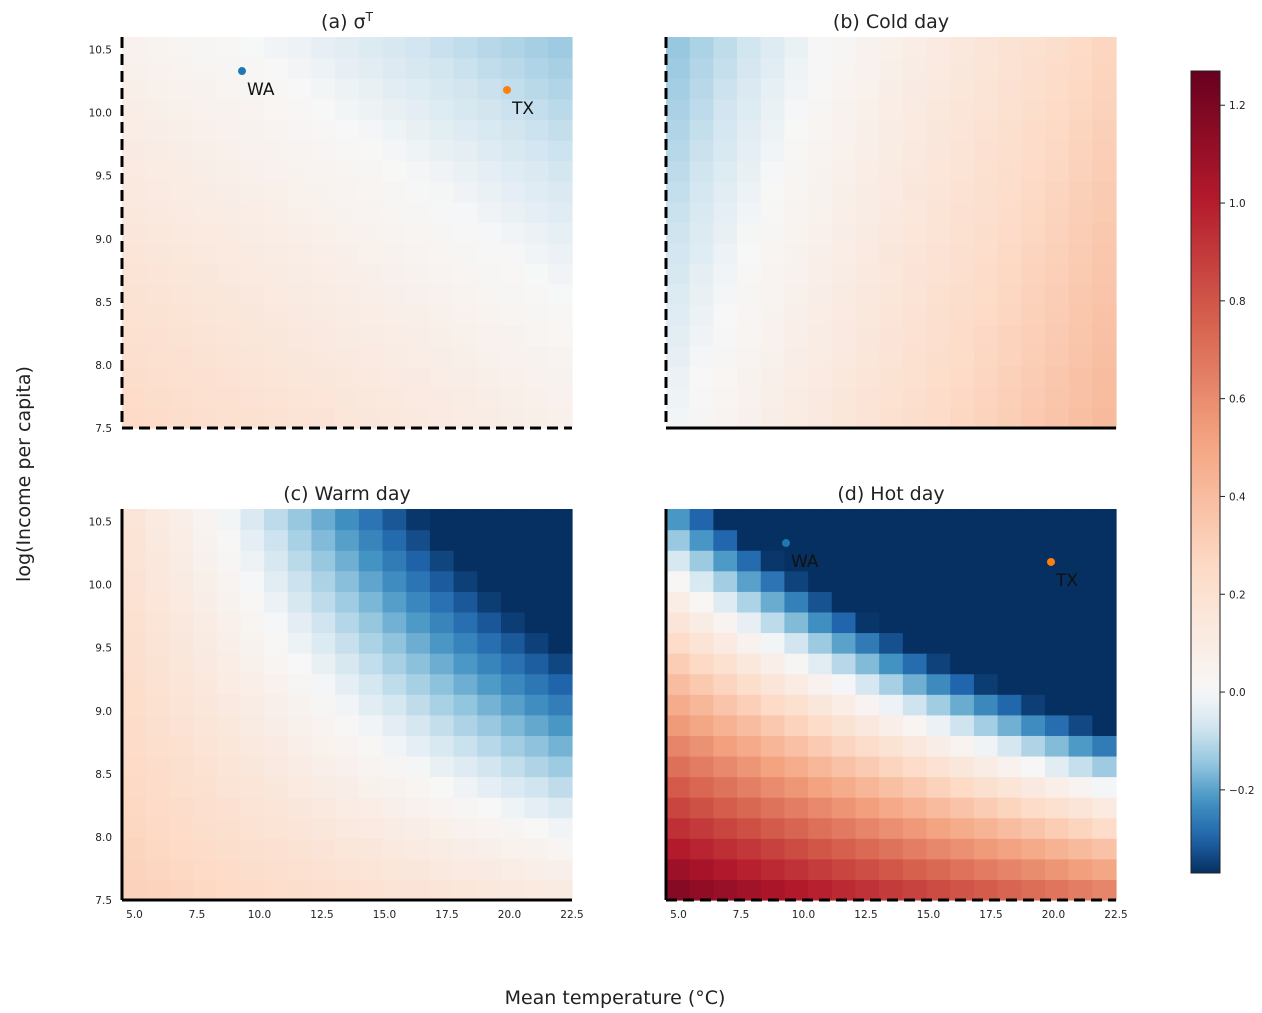 This screenshot has height=1013, width=1262. What do you see at coordinates (1237, 204) in the screenshot?
I see `colorbar-tick-label: 1.0` at bounding box center [1237, 204].